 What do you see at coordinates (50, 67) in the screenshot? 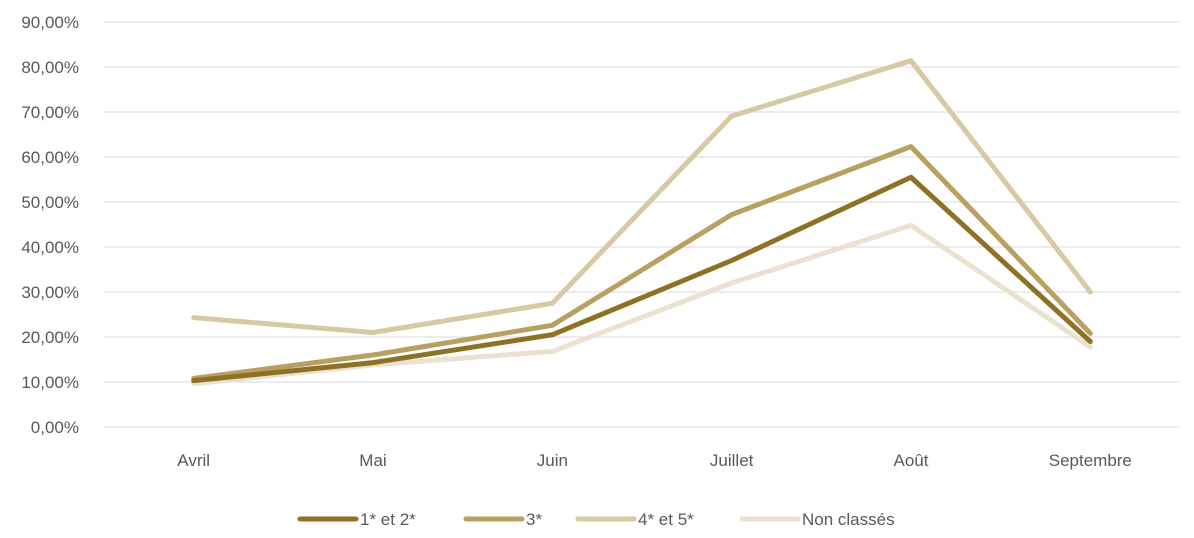
I see `y-tick-label: 80,00%` at bounding box center [50, 67].